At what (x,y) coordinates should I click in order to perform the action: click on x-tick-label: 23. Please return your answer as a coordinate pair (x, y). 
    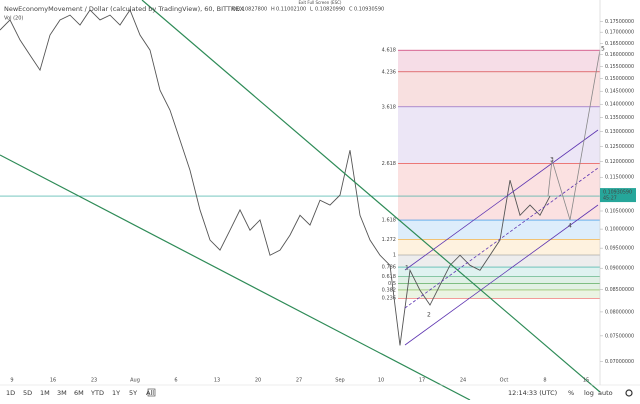
    Looking at the image, I should click on (94, 381).